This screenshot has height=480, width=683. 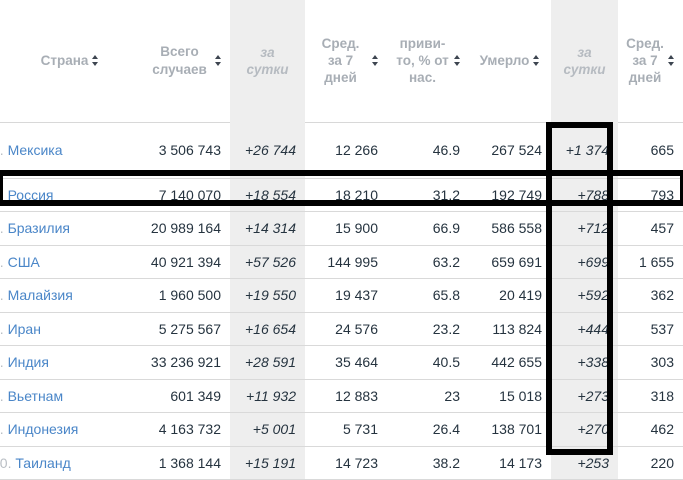 What do you see at coordinates (428, 429) in the screenshot?
I see `cell-vaccinated-pct: 26.4` at bounding box center [428, 429].